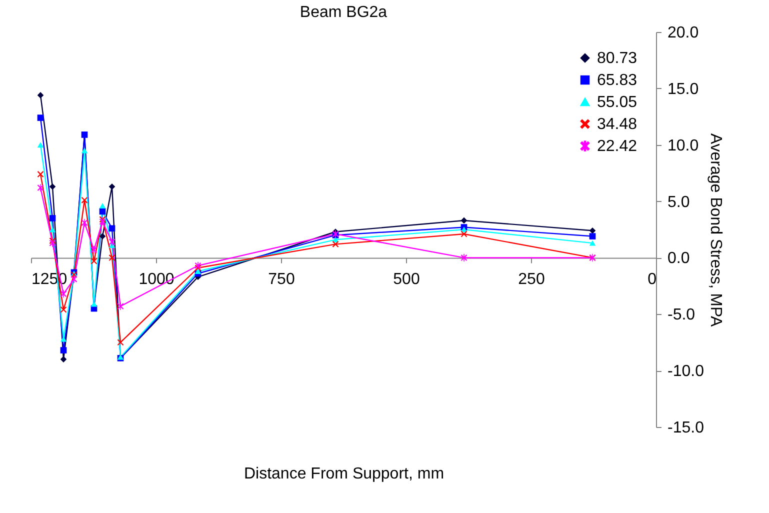  Describe the element at coordinates (617, 58) in the screenshot. I see `legend-label: 80.73` at that location.